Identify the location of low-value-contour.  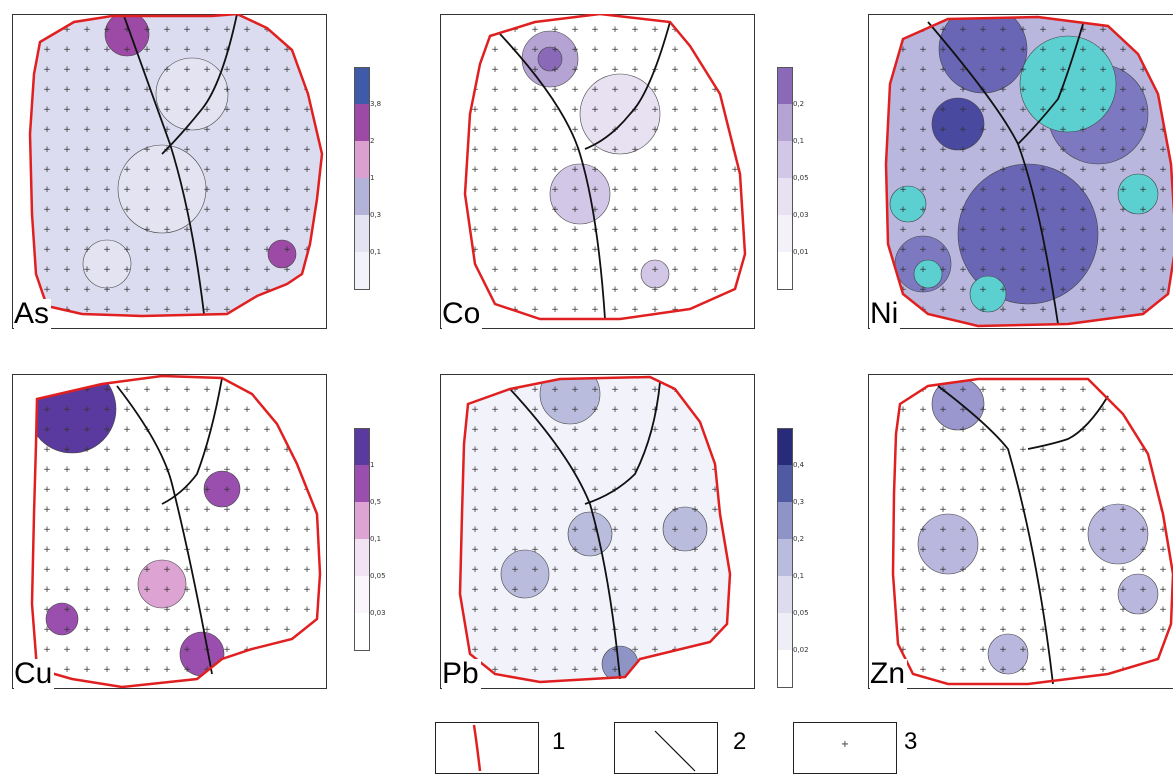
(928, 274).